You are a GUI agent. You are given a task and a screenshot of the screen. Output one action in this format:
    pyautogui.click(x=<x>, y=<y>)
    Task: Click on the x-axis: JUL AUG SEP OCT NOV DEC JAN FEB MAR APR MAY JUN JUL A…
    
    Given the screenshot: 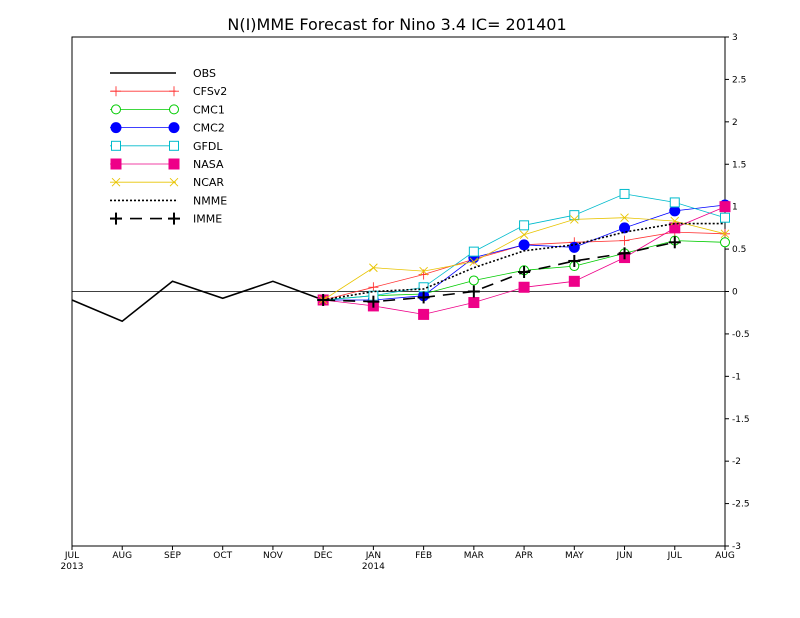 What is the action you would take?
    pyautogui.click(x=398, y=559)
    